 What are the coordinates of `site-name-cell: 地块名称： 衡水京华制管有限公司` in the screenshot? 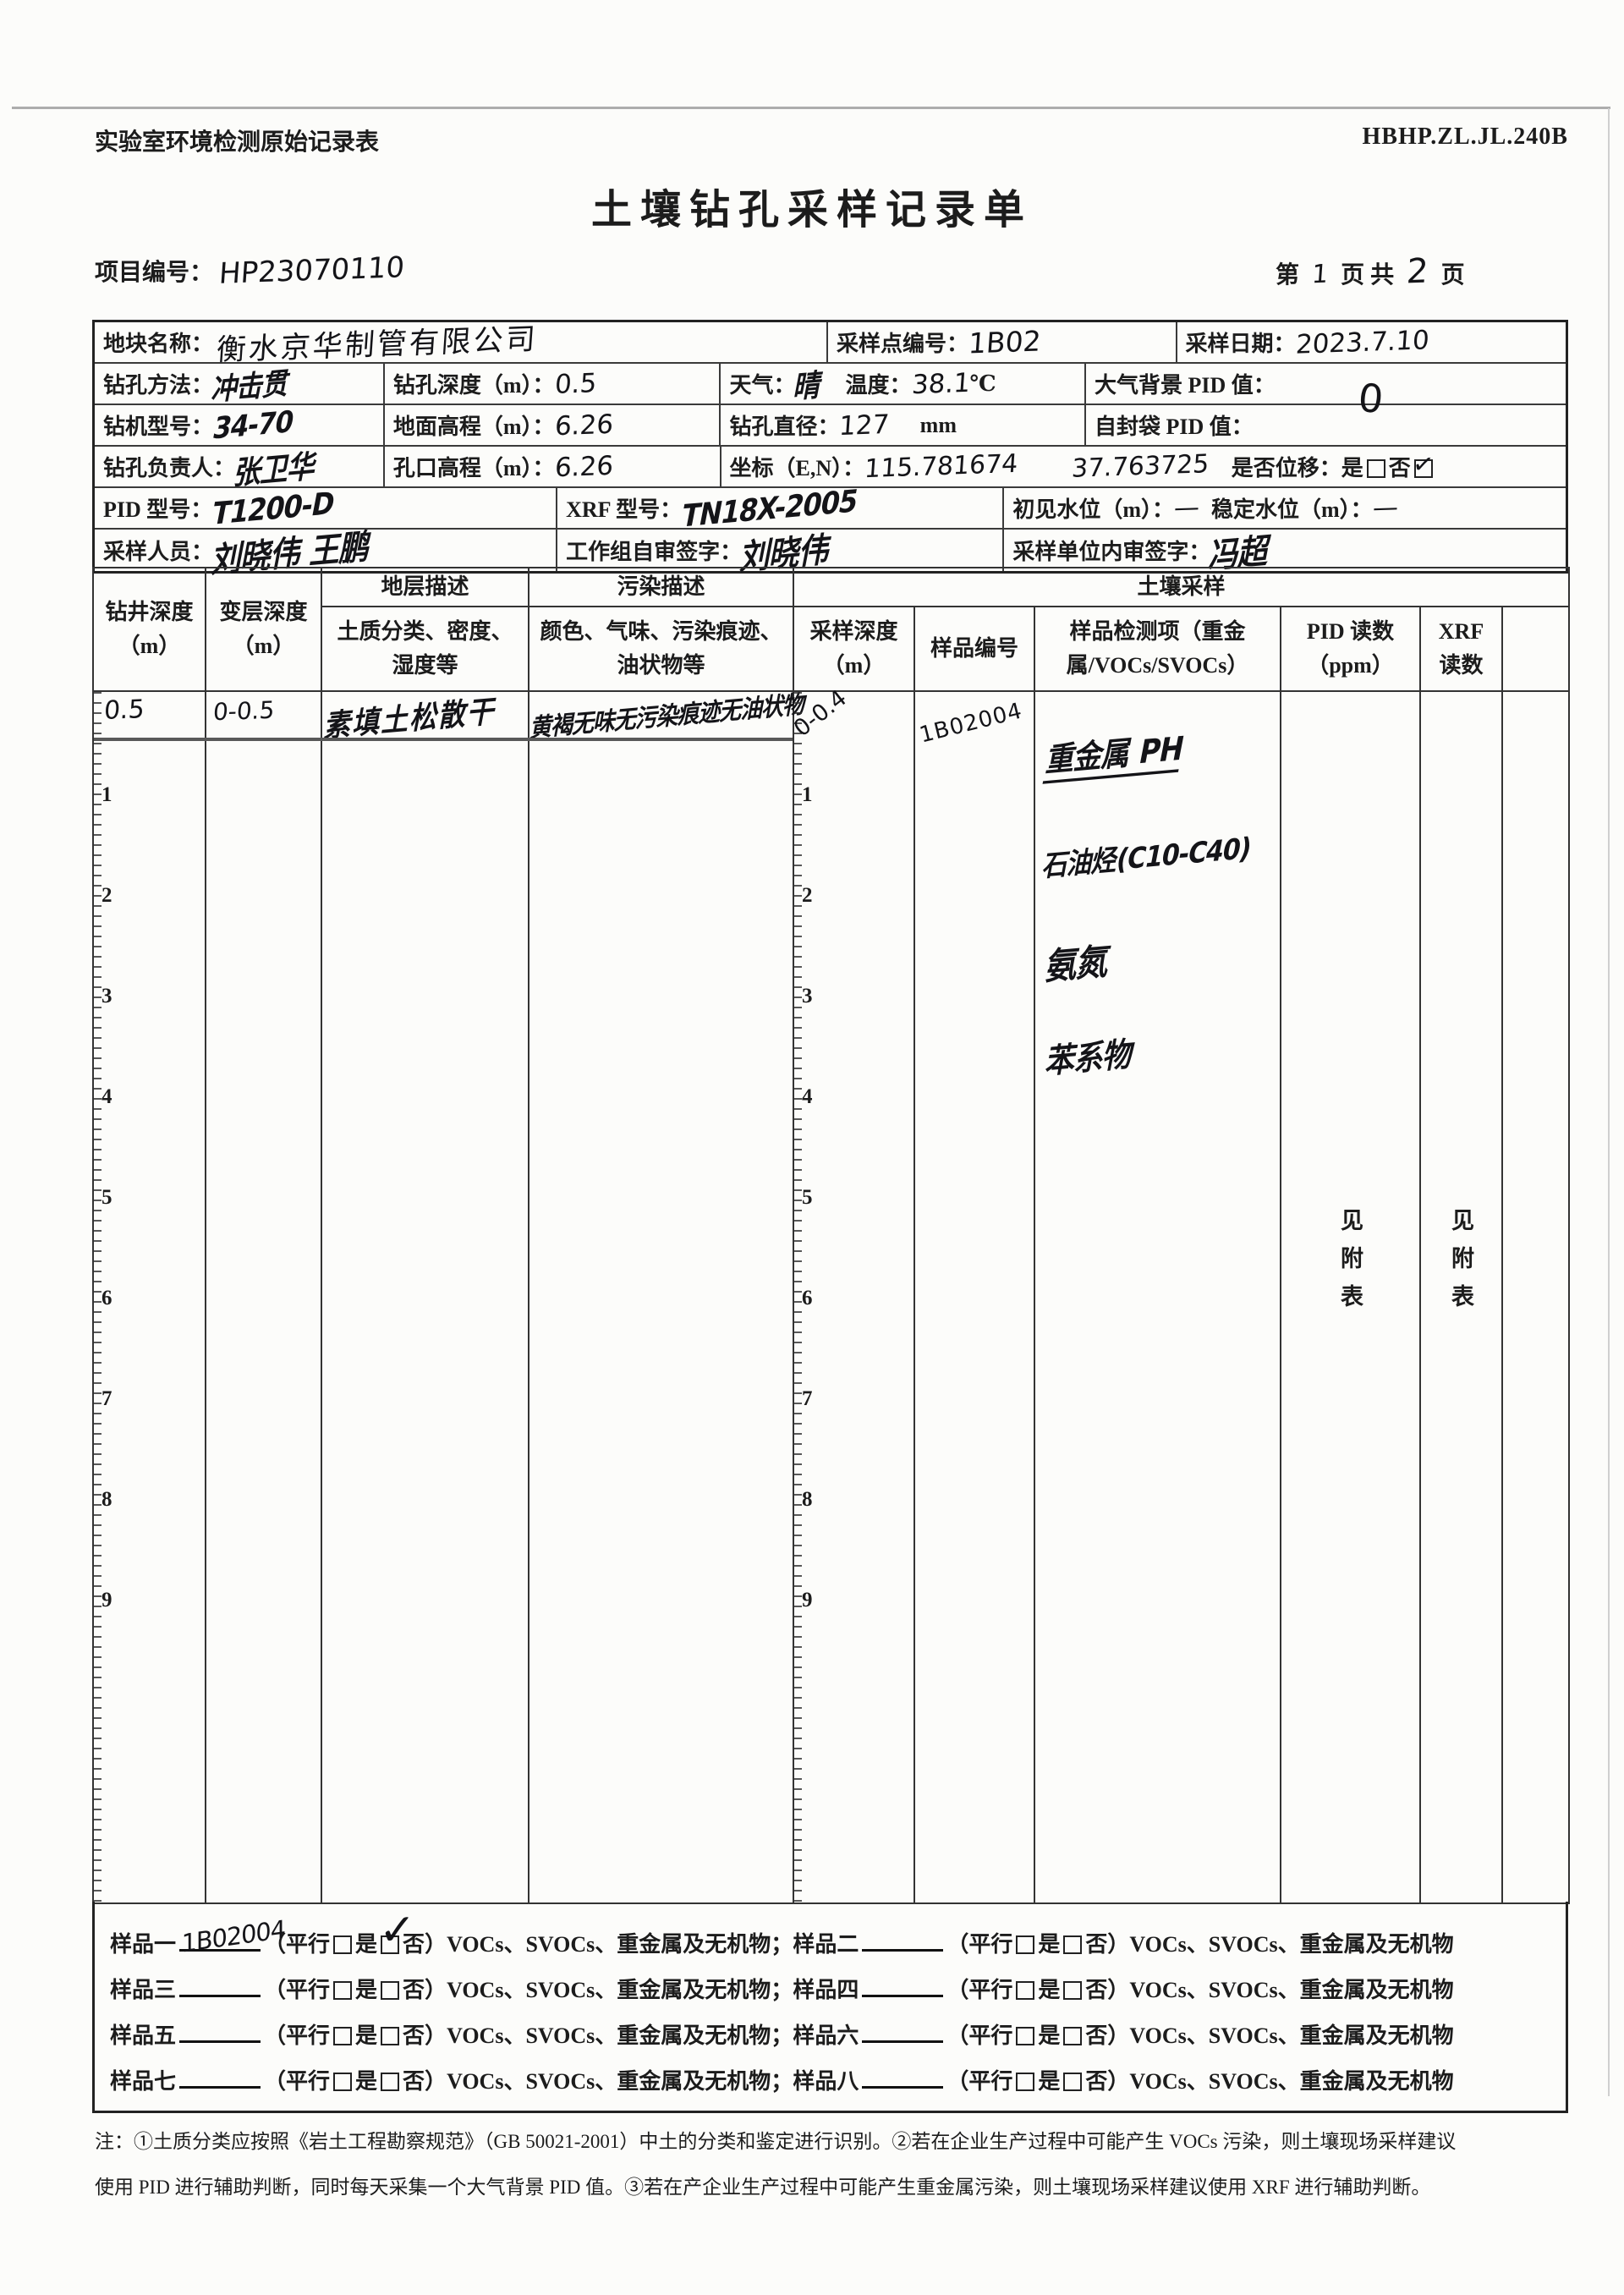 It's located at (462, 345).